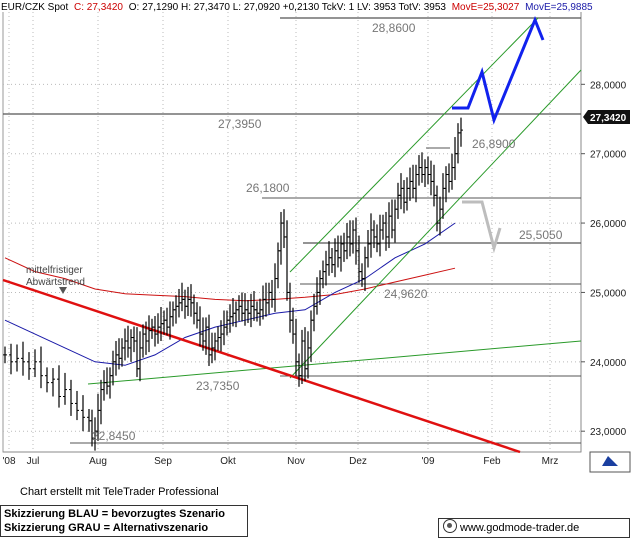  Describe the element at coordinates (296, 461) in the screenshot. I see `x-tick-label: Nov` at that location.